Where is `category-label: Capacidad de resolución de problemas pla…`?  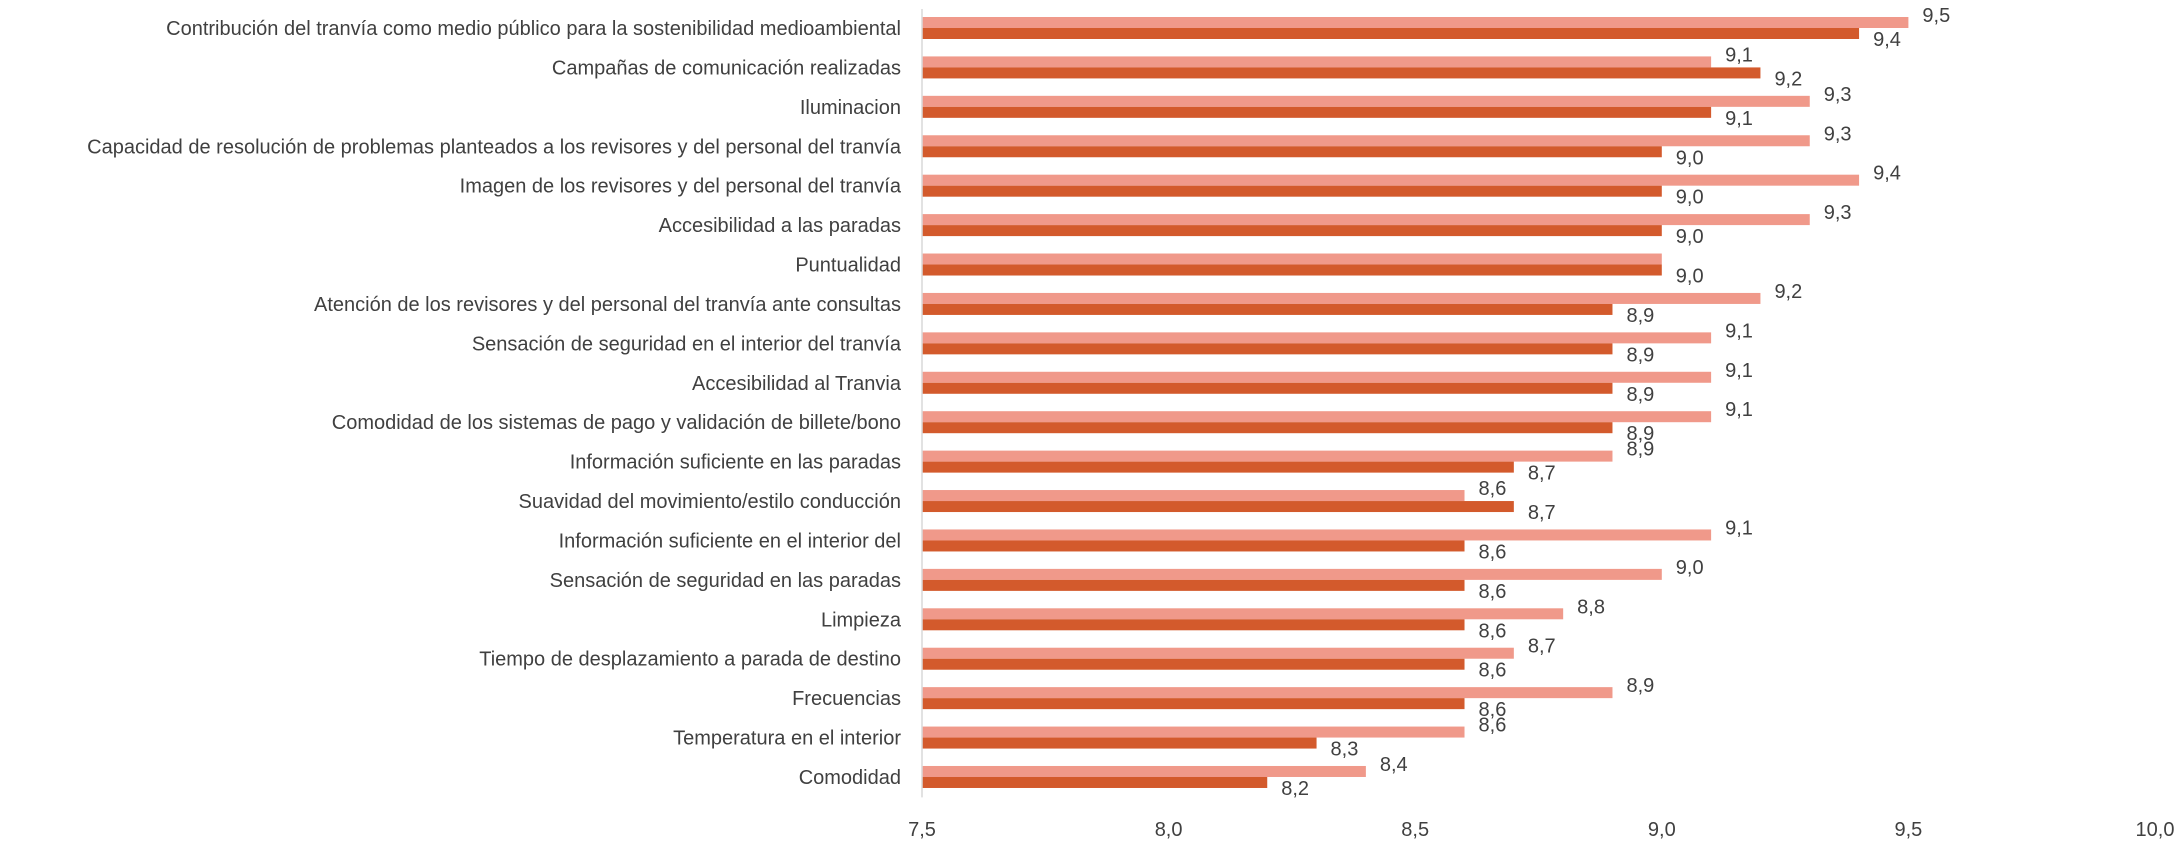
category-label: Capacidad de resolución de problemas pla… is located at coordinates (494, 147).